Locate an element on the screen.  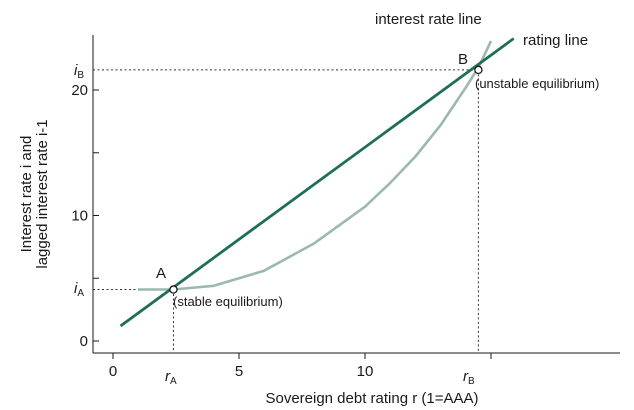
x-axis-title: Sovereign debt rating r (1=AAA) is located at coordinates (371, 398).